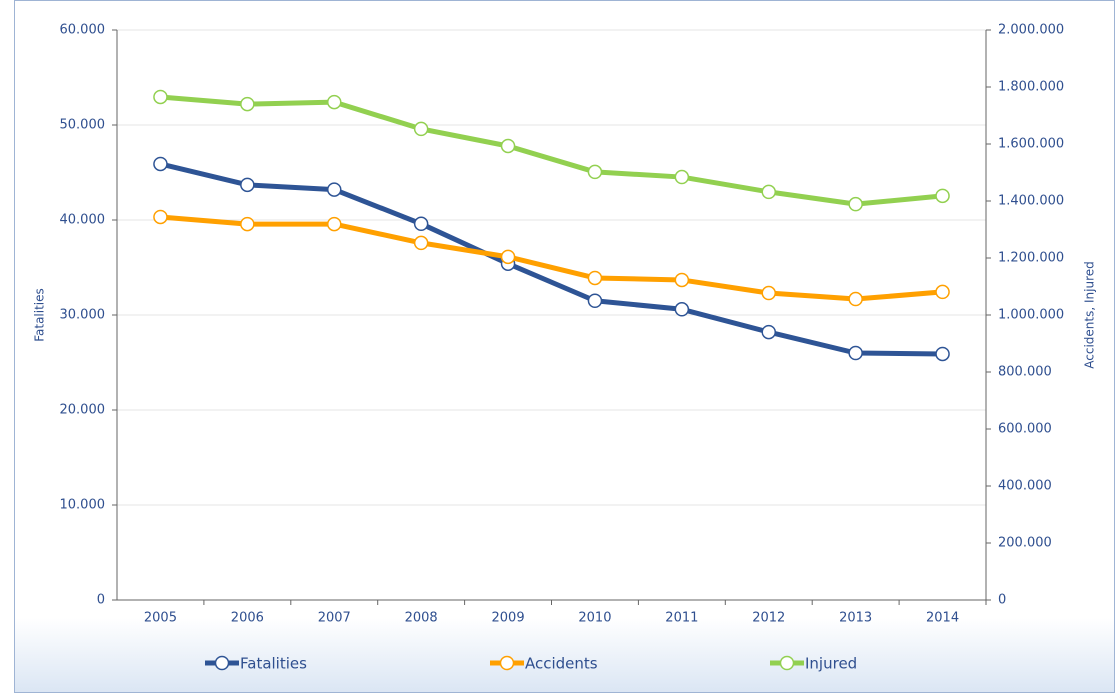  Describe the element at coordinates (1031, 315) in the screenshot. I see `y2-tick-label: 1.000.000` at that location.